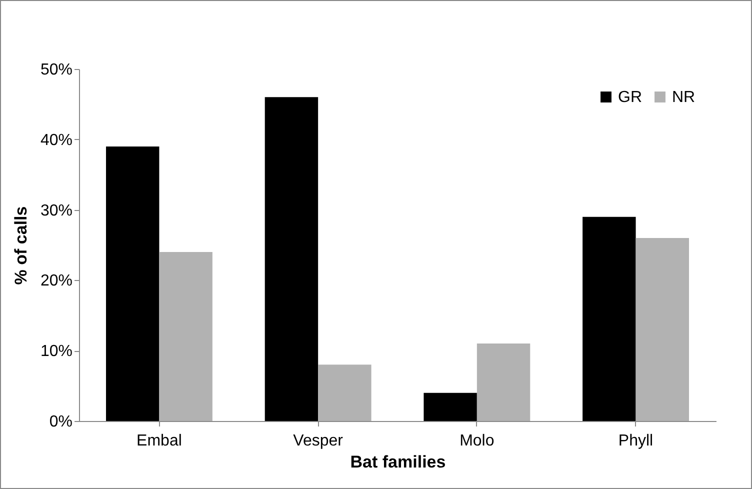 The height and width of the screenshot is (489, 752). I want to click on legend-label: GR, so click(630, 97).